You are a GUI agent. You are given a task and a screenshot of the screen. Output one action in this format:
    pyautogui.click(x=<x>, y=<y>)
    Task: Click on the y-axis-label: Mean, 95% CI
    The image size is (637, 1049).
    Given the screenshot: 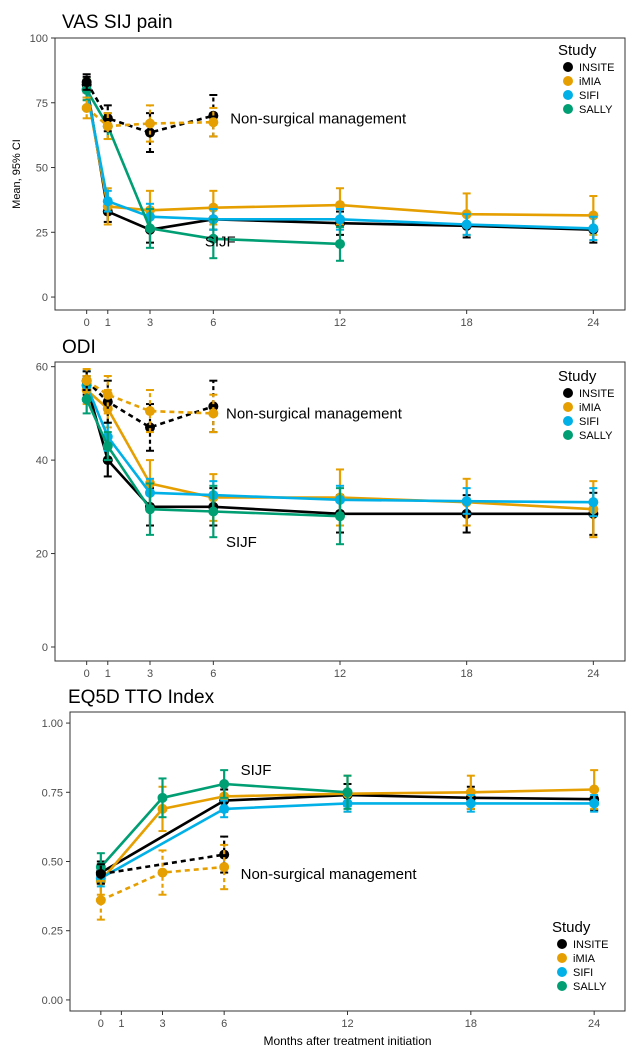 What is the action you would take?
    pyautogui.click(x=17, y=174)
    